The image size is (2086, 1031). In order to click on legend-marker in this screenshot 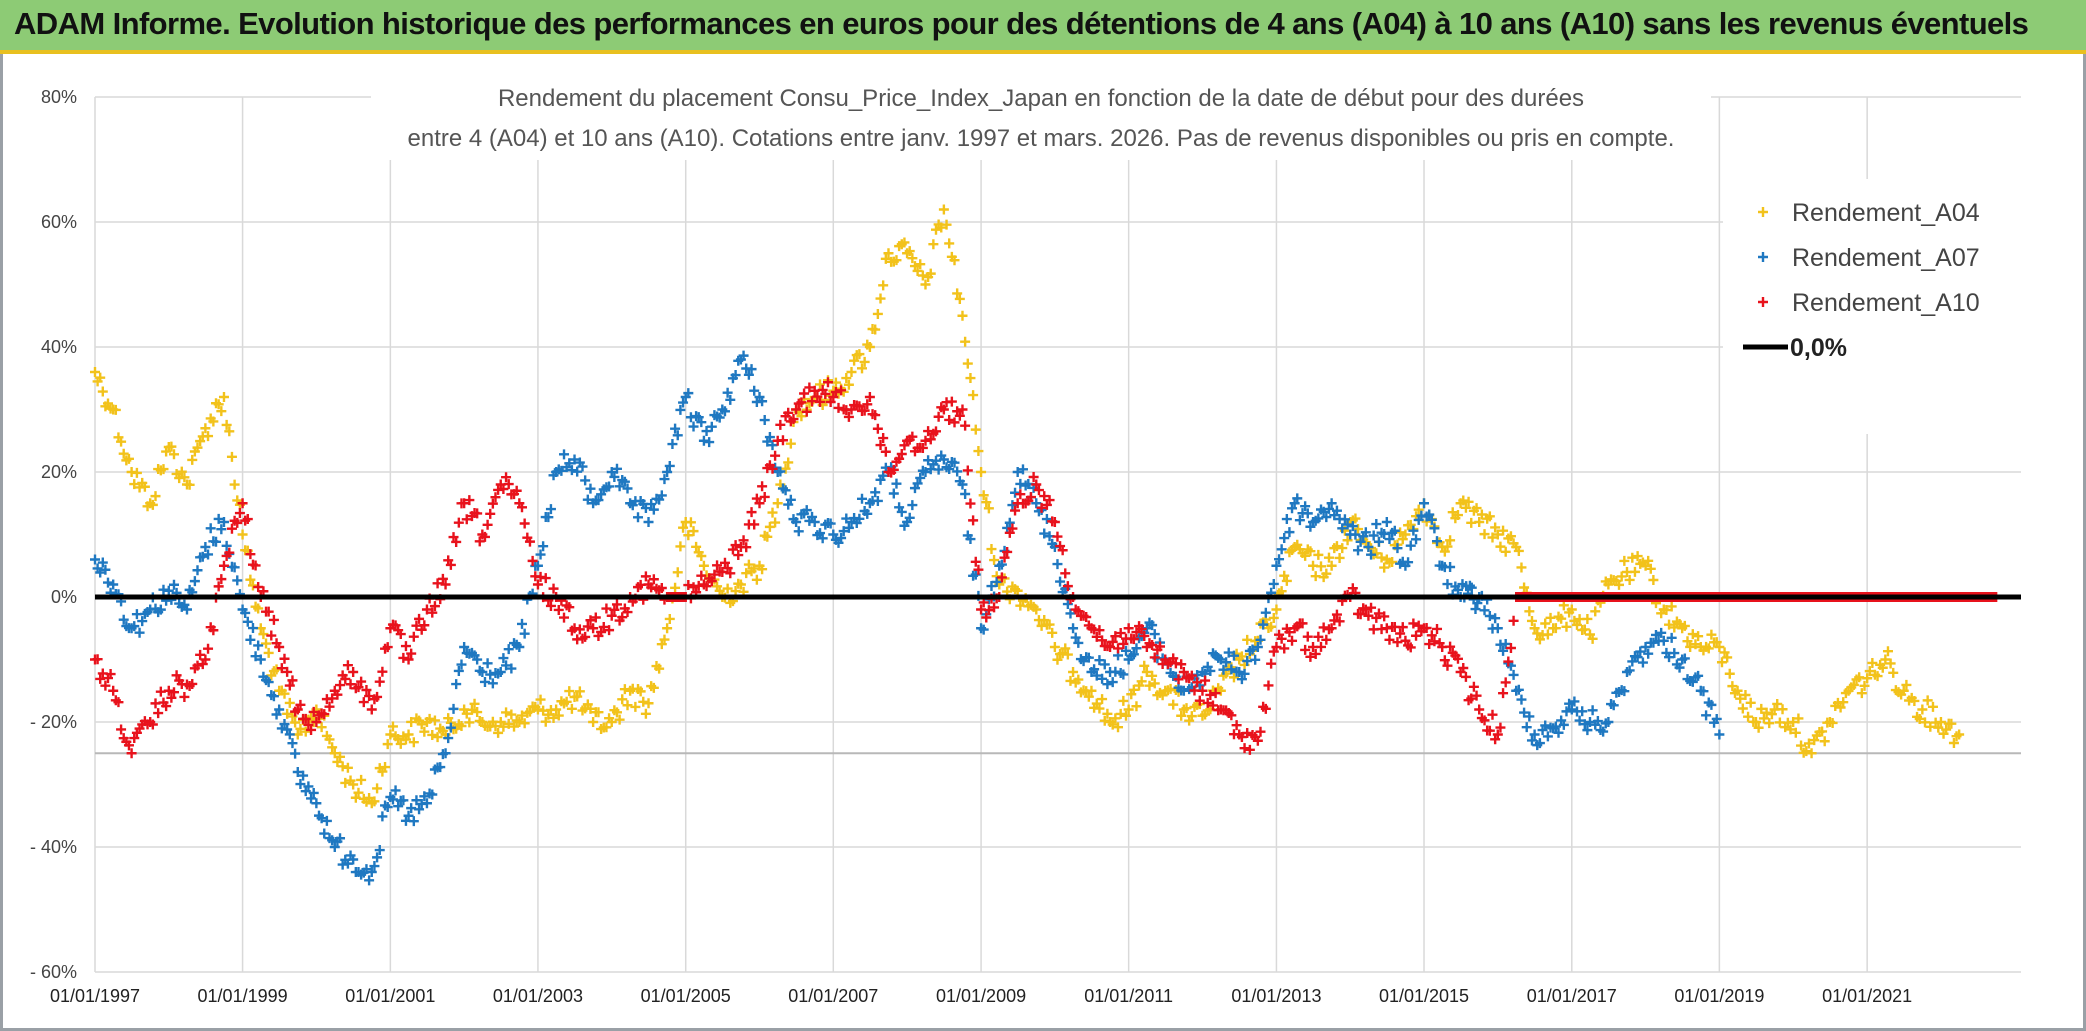, I will do `click(1763, 257)`.